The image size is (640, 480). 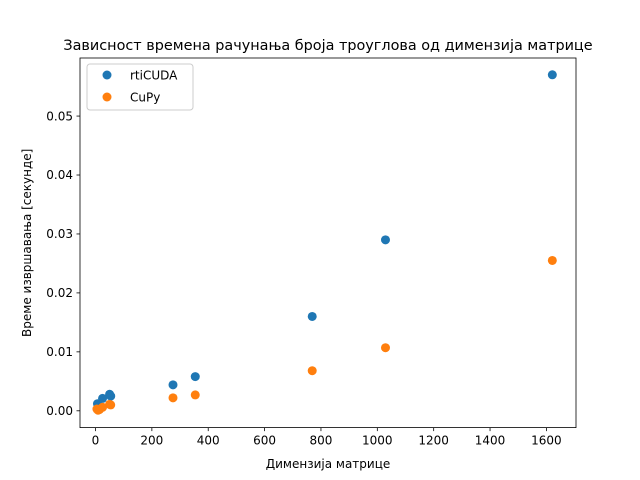 I want to click on y-tick-label: 0.04, so click(x=59, y=175).